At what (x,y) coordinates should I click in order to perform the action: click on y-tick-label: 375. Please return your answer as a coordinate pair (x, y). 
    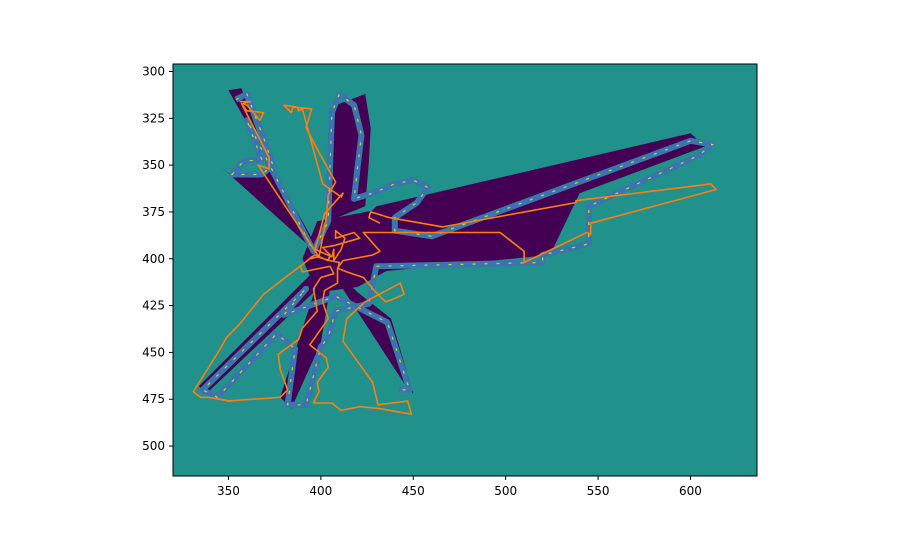
    Looking at the image, I should click on (153, 212).